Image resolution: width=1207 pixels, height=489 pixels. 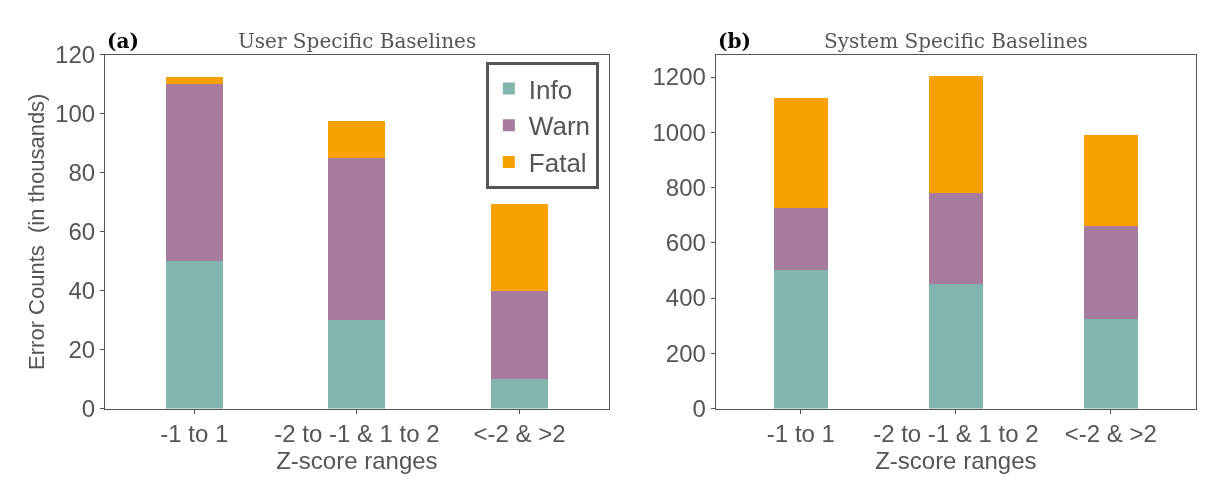 What do you see at coordinates (734, 41) in the screenshot?
I see `text: (b)` at bounding box center [734, 41].